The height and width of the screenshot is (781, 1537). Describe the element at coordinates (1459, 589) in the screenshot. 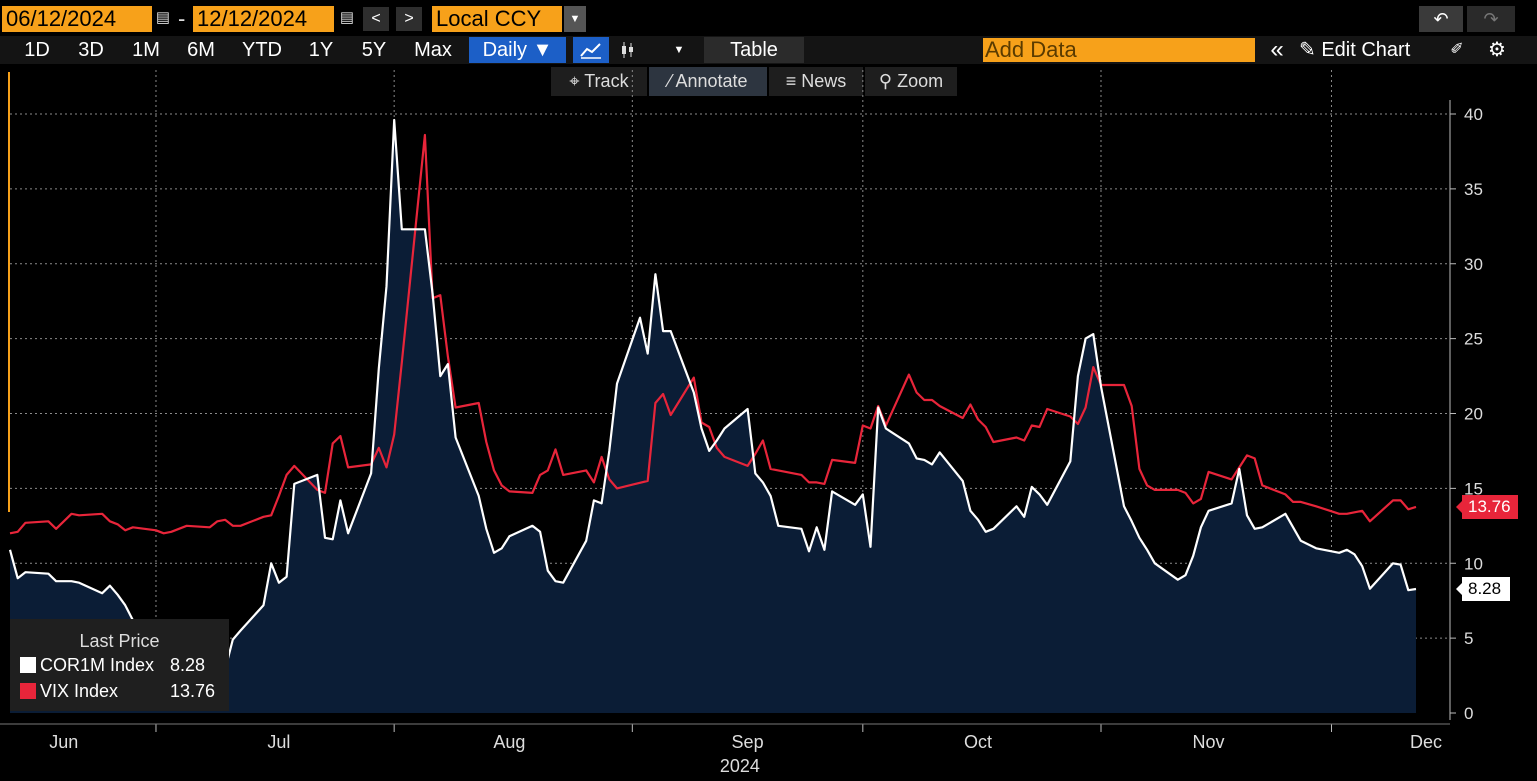

I see `cor1m-tag-pointer` at that location.